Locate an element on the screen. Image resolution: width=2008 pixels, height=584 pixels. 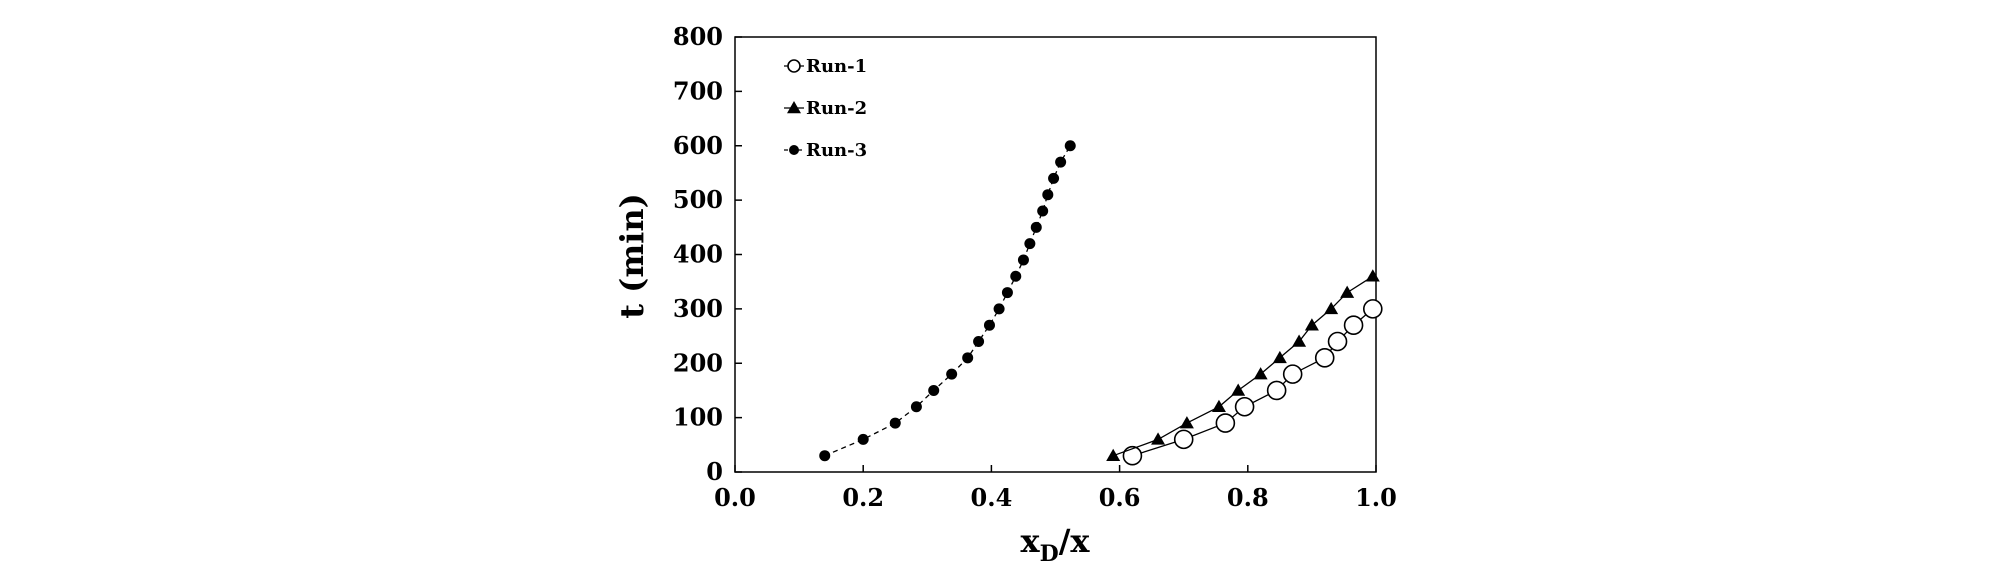
y-tick-label: 200 is located at coordinates (698, 362).